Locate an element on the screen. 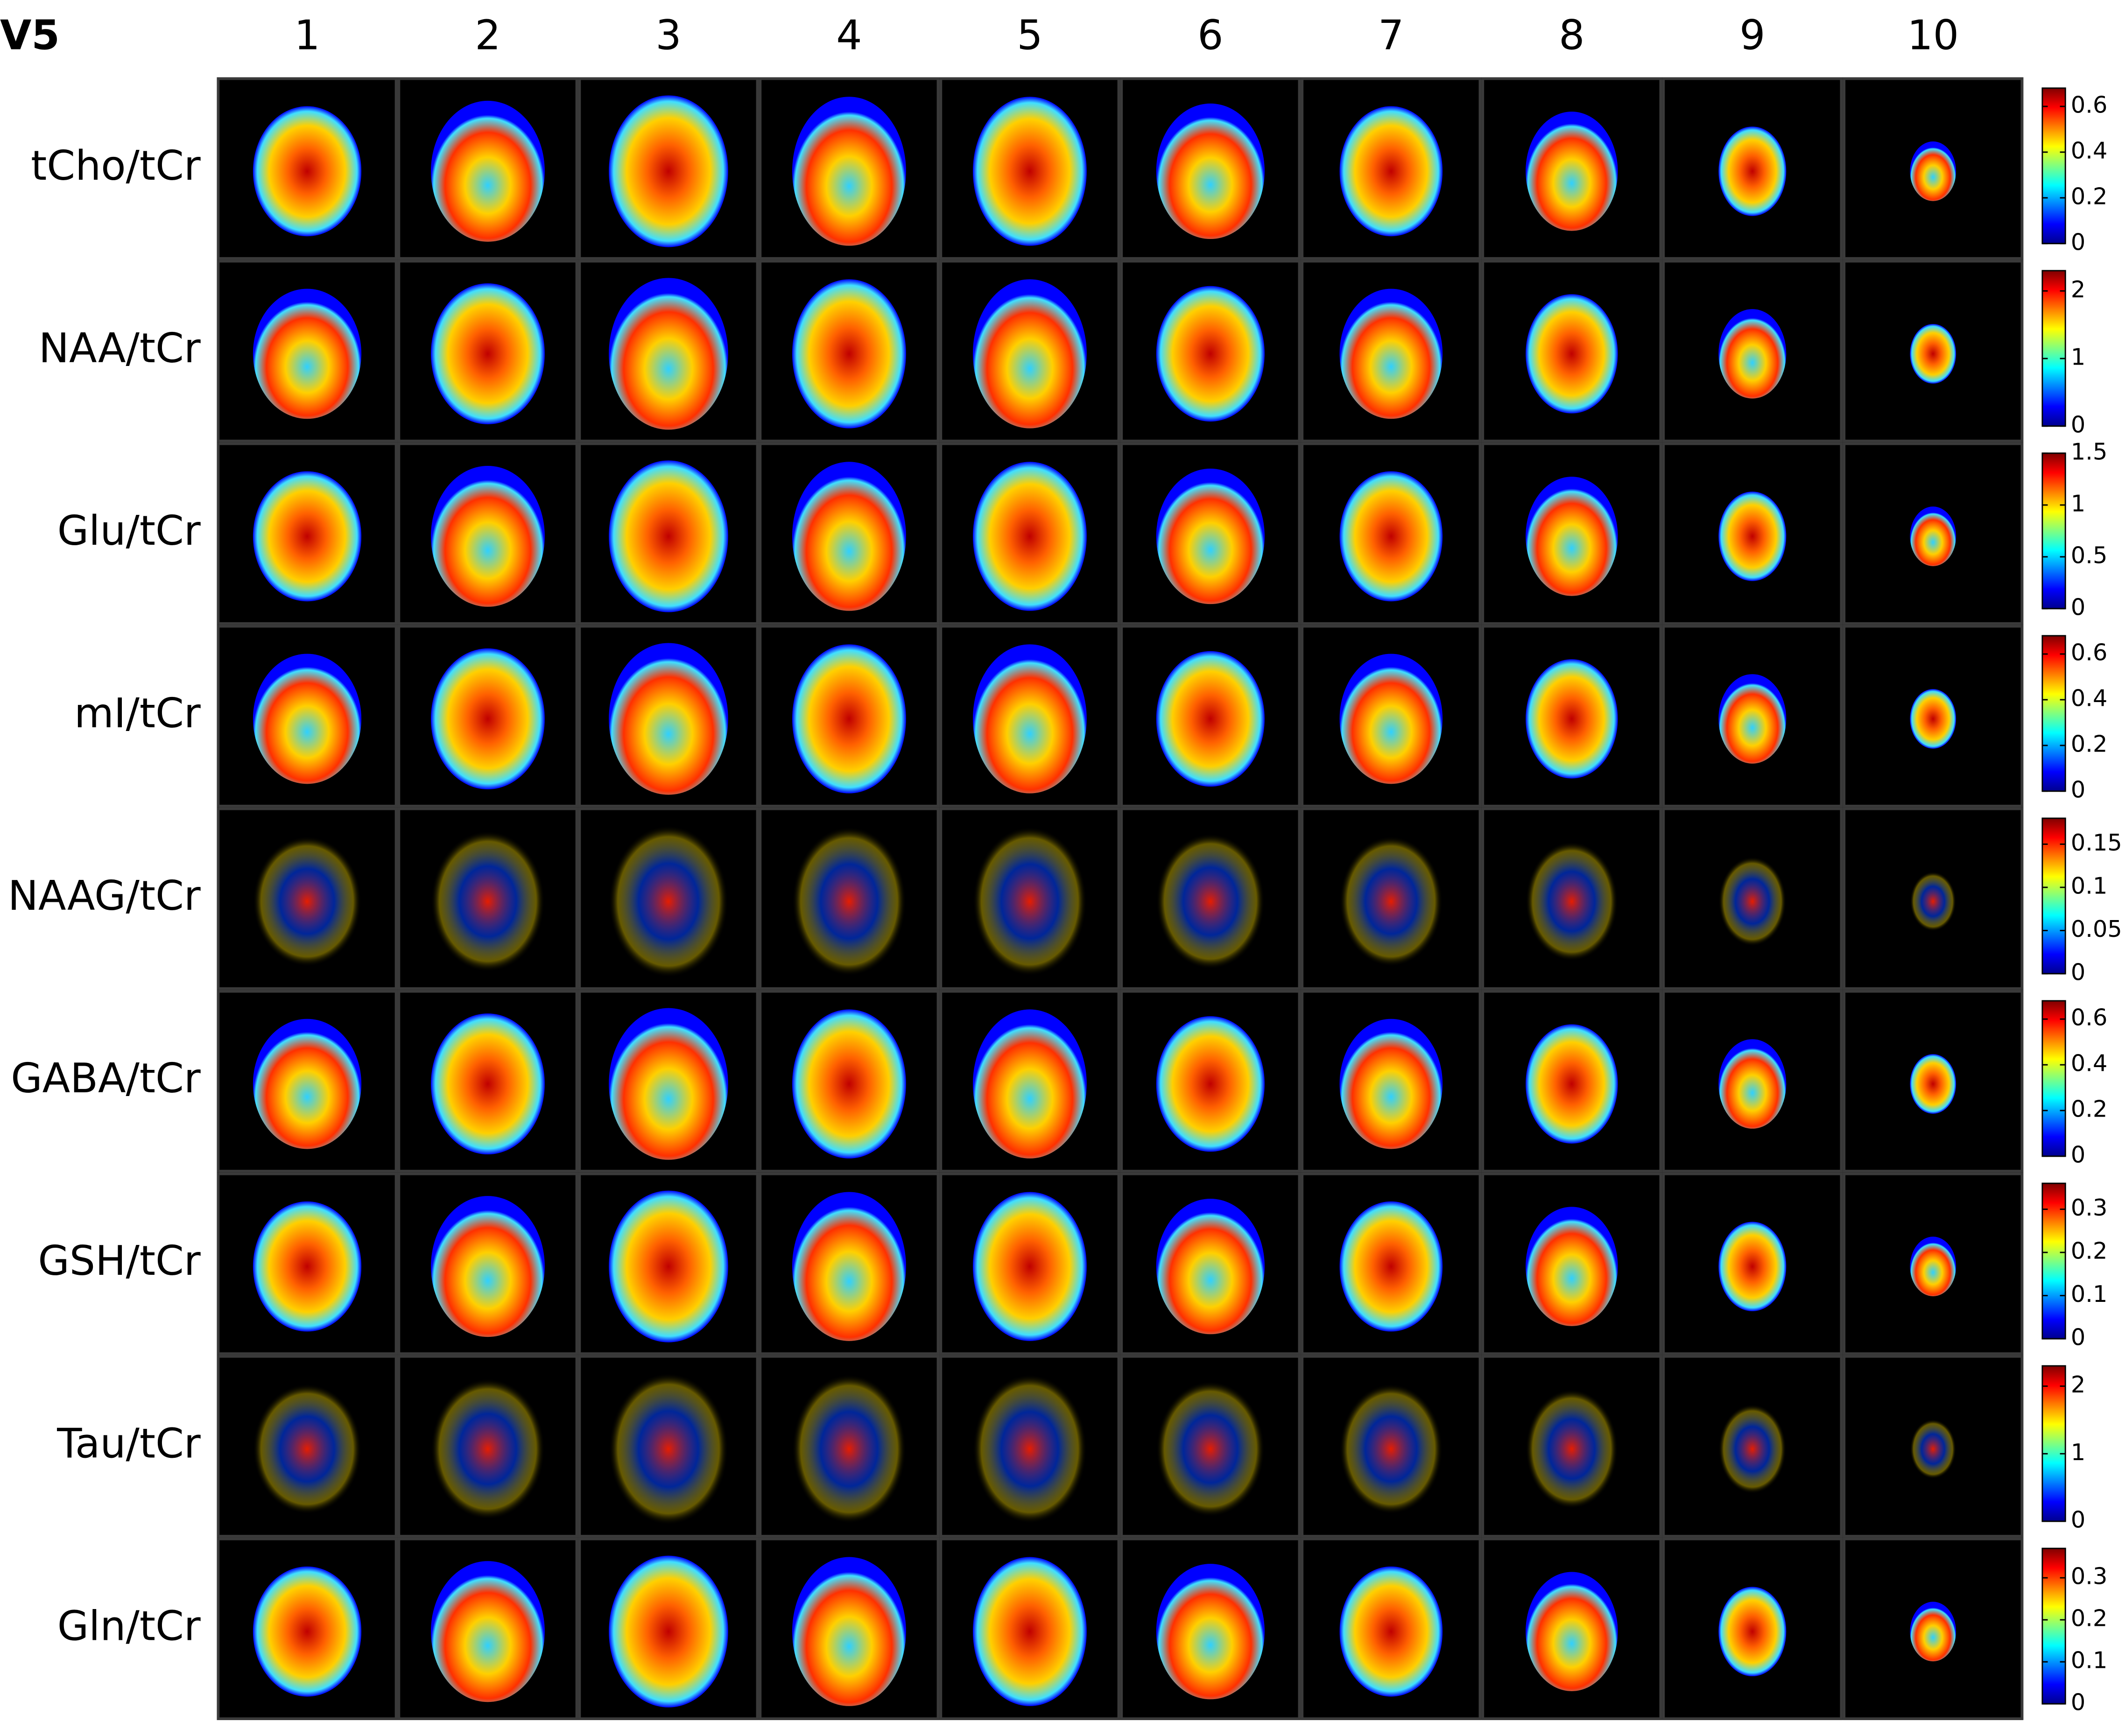  colorbar-tick-label: 0.5 is located at coordinates (2089, 555).